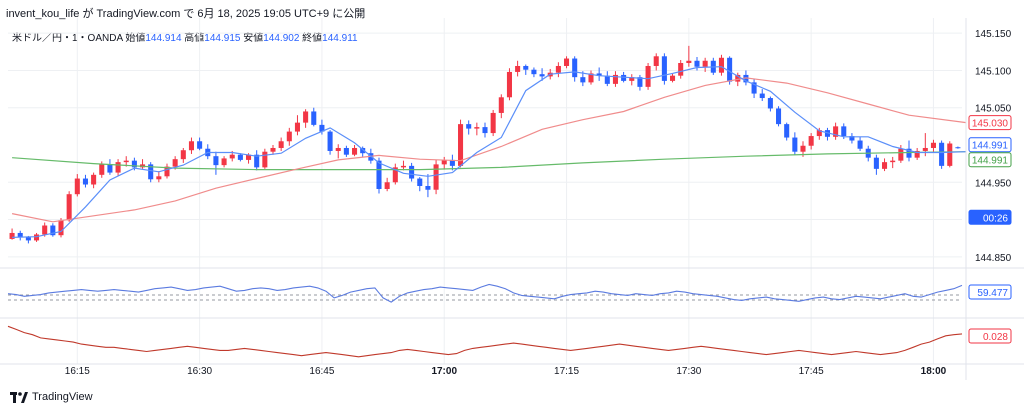 Image resolution: width=1024 pixels, height=413 pixels. Describe the element at coordinates (321, 371) in the screenshot. I see `x-tick-label: 16:45` at that location.